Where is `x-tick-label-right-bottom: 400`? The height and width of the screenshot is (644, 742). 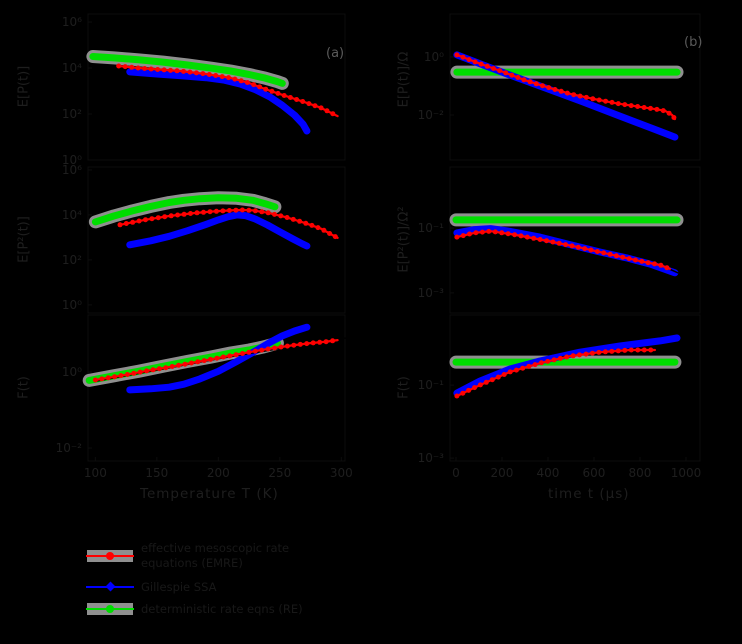 x-tick-label-right-bottom: 400 is located at coordinates (548, 473).